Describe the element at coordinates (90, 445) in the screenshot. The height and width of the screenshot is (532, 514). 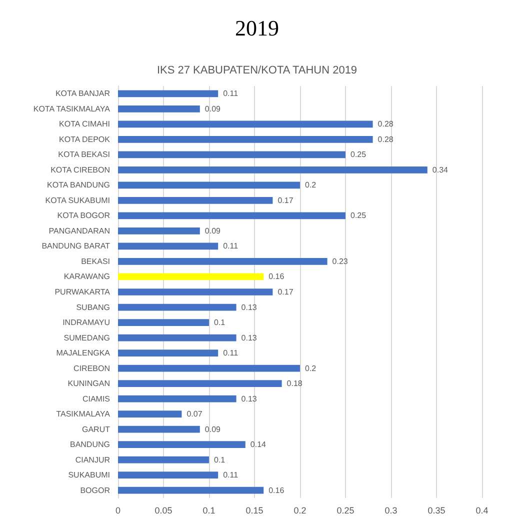
I see `y-tick-label: BANDUNG` at that location.